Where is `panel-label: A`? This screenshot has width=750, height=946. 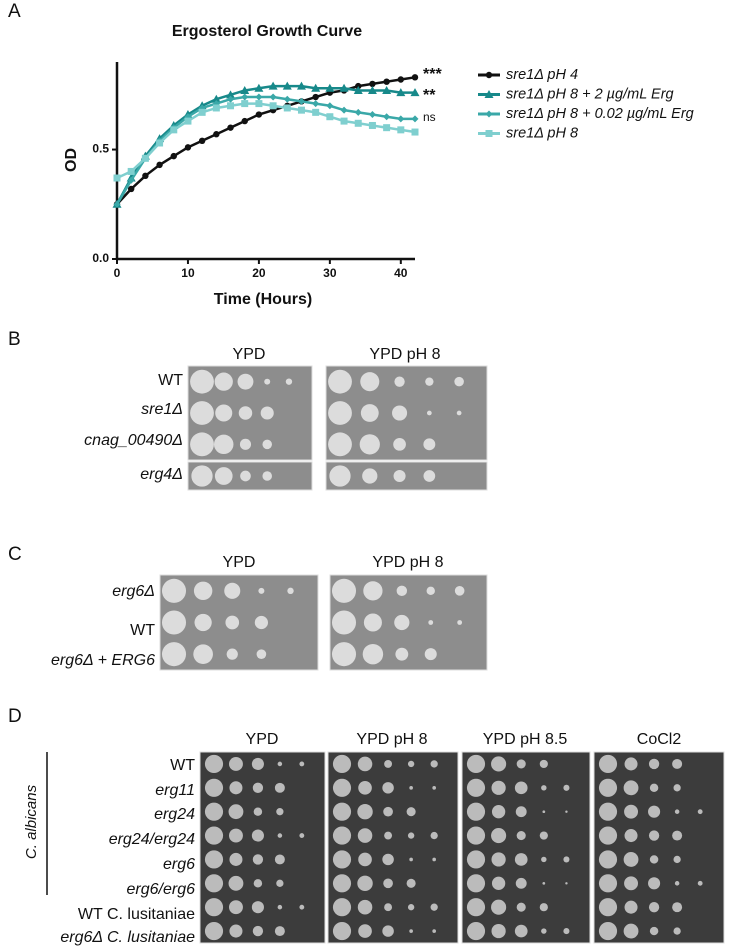
panel-label: A is located at coordinates (14, 11).